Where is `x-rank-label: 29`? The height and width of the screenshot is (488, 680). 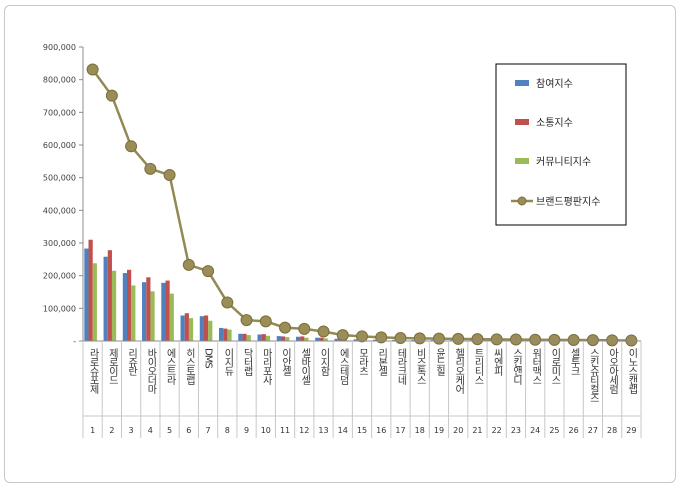
x-rank-label: 29 is located at coordinates (631, 430).